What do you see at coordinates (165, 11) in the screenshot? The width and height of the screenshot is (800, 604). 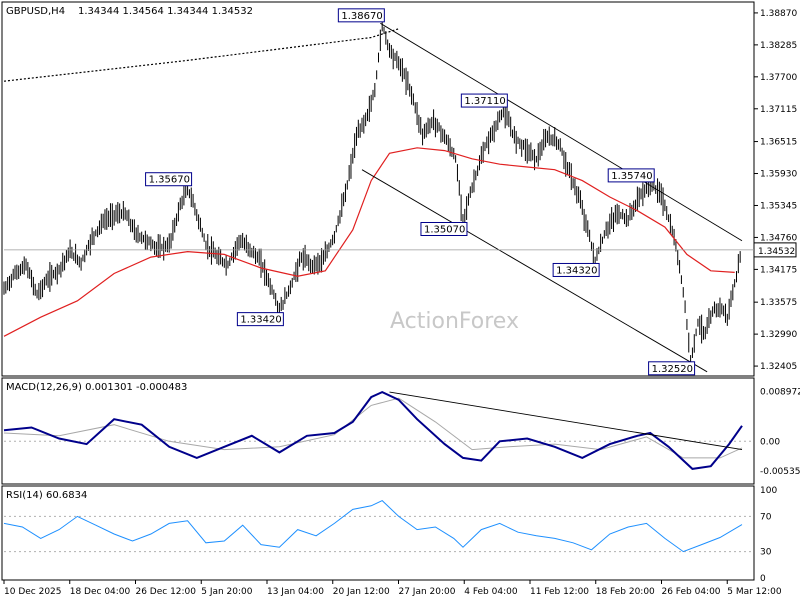 I see `ohlc-values: 1.34344 1.34564 1.34344 1.34532` at bounding box center [165, 11].